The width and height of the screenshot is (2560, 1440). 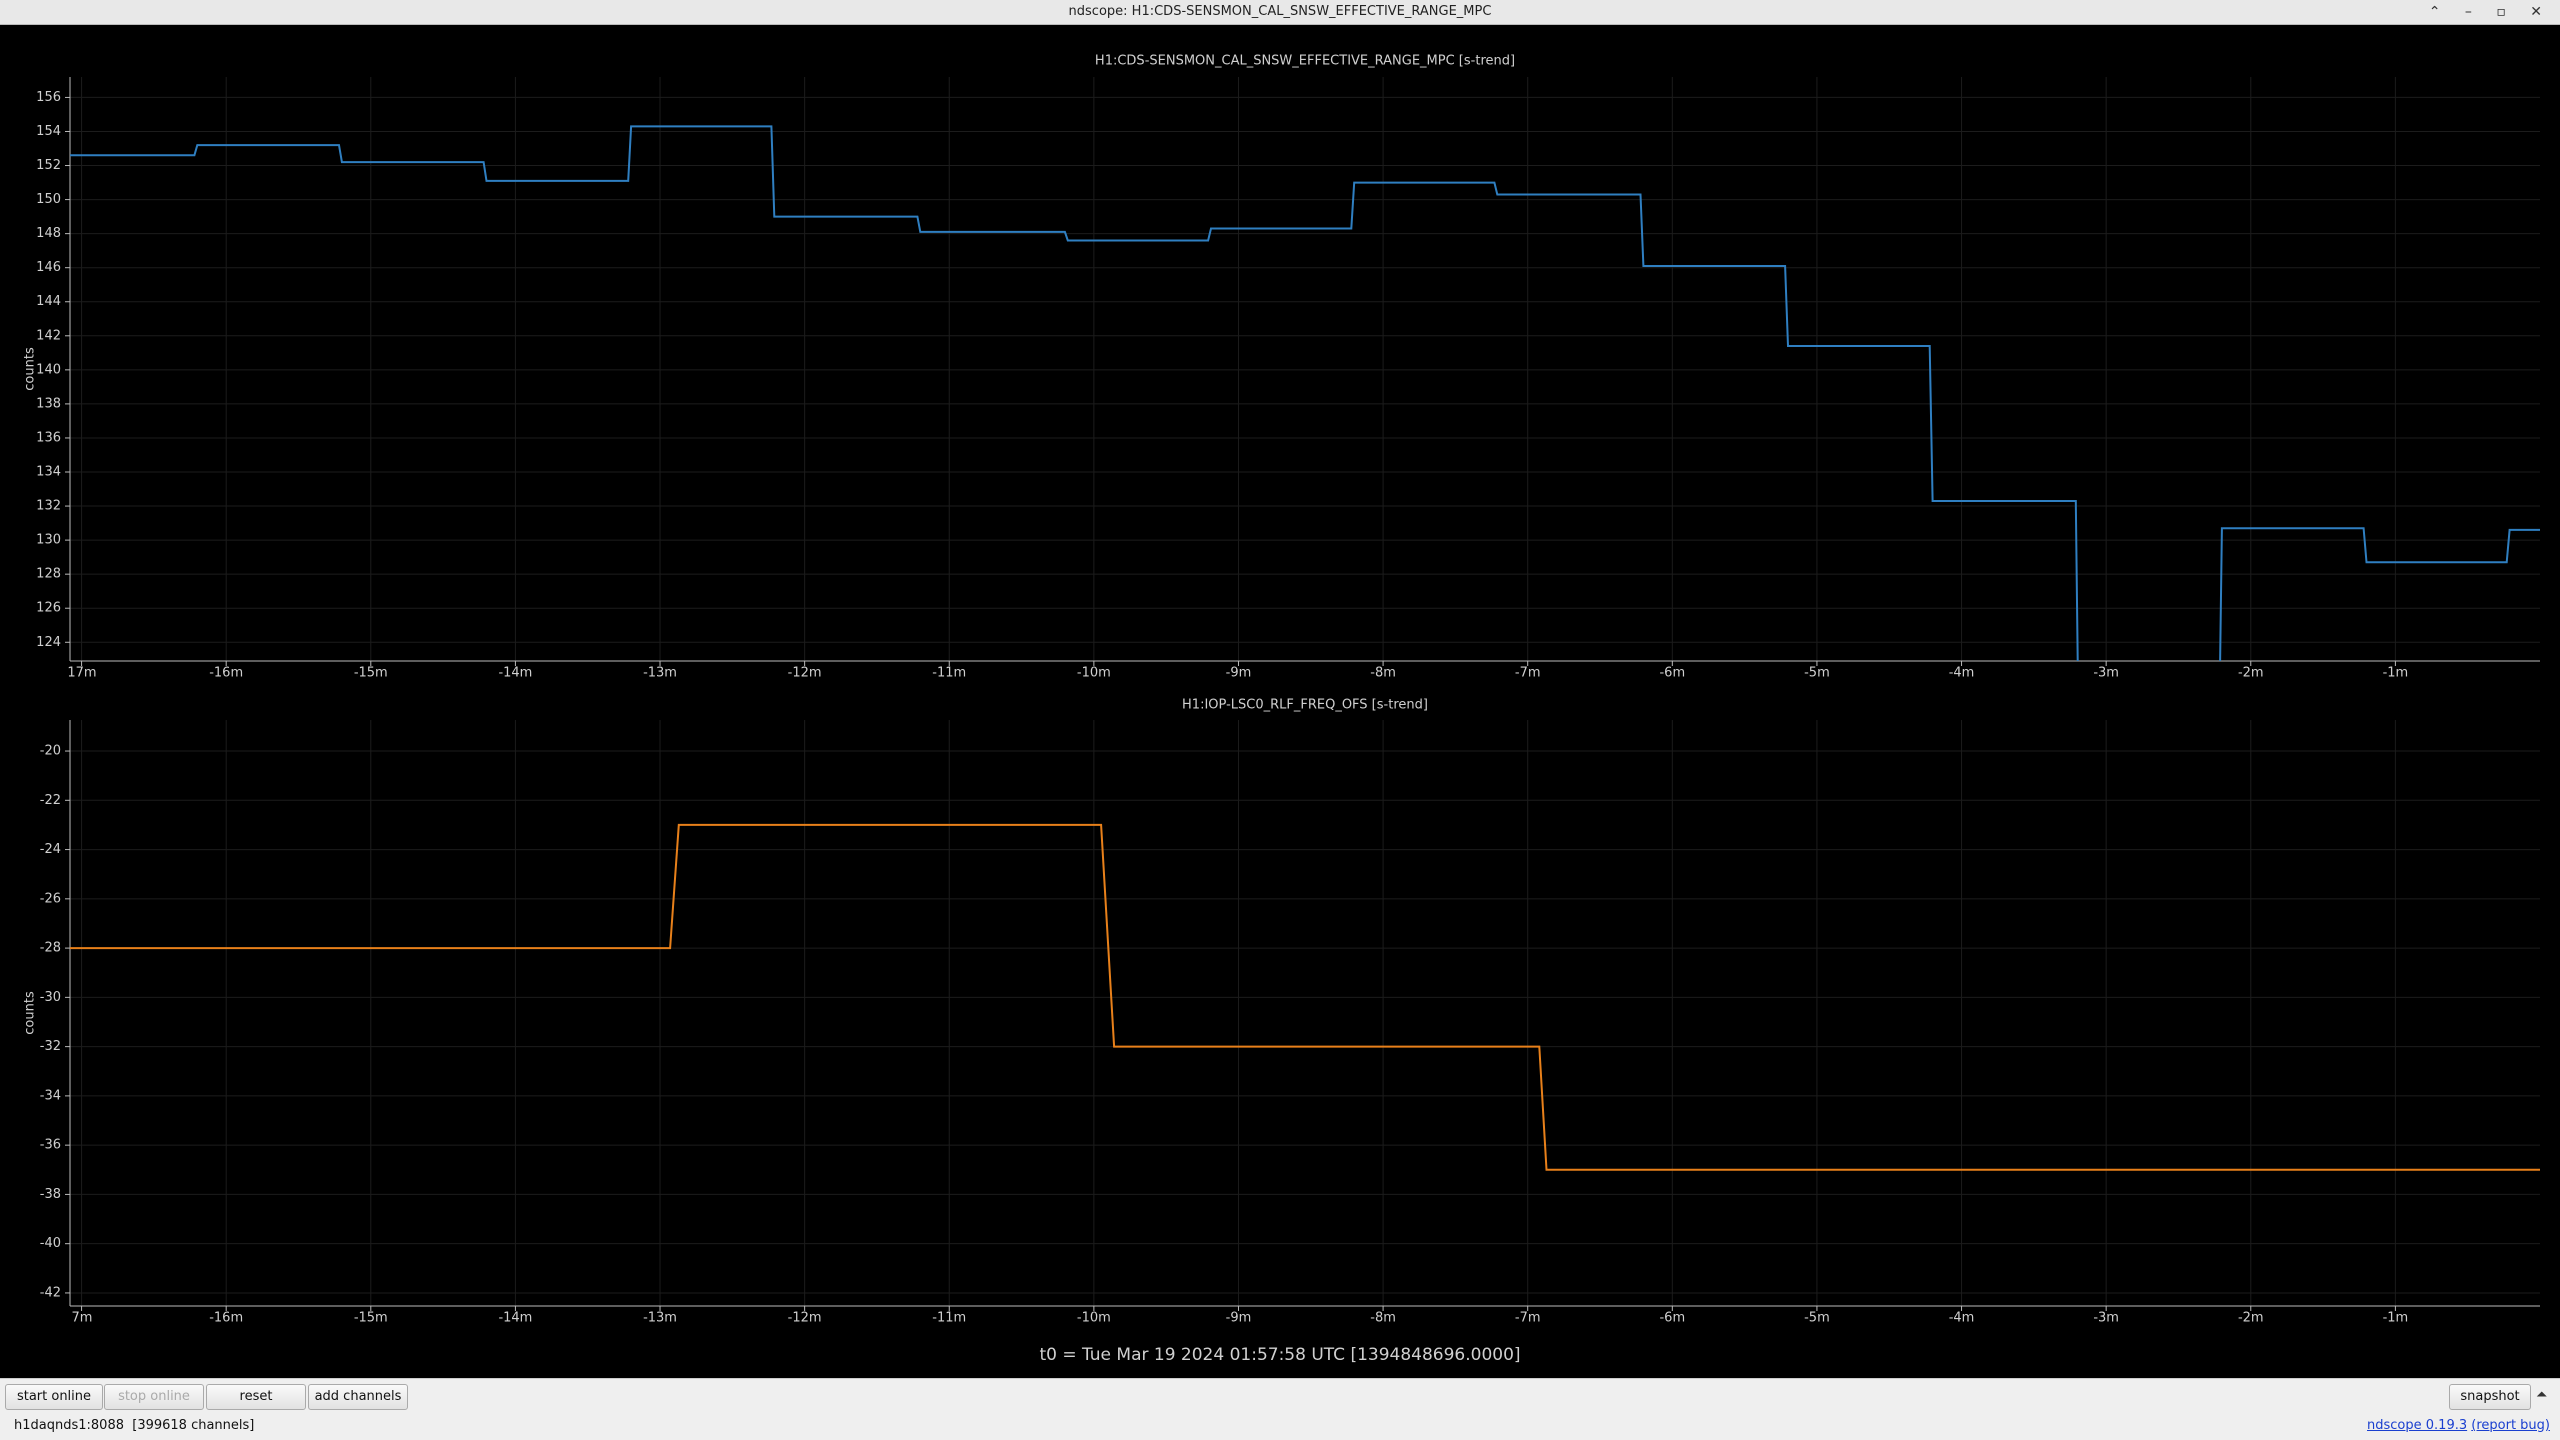 What do you see at coordinates (2510, 1425) in the screenshot?
I see `report-bug-link: (report bug)` at bounding box center [2510, 1425].